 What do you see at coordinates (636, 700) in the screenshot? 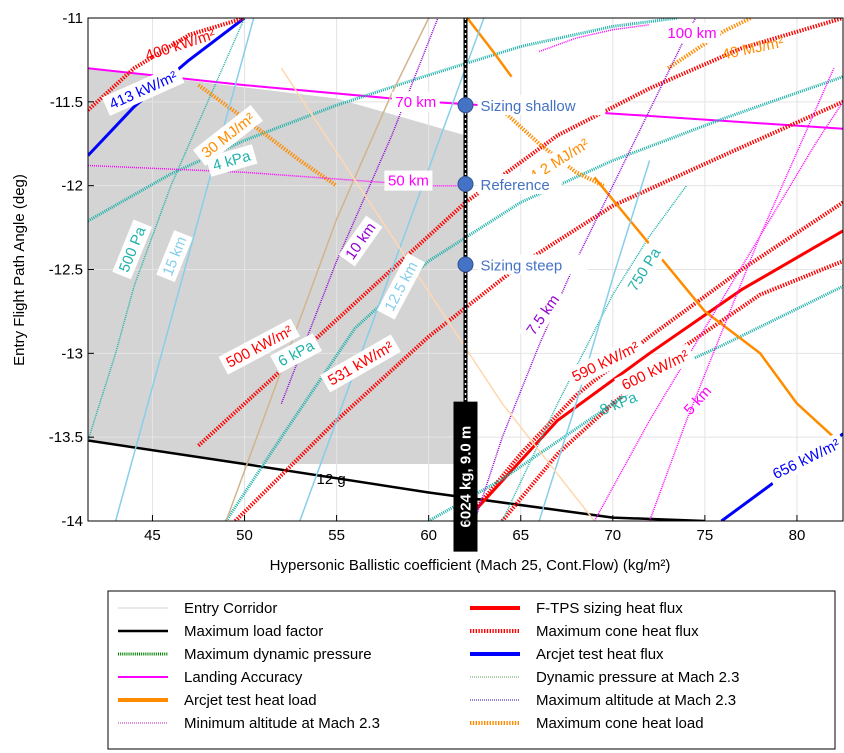
I see `legend-label: Maximum altitude at Mach 2.3` at bounding box center [636, 700].